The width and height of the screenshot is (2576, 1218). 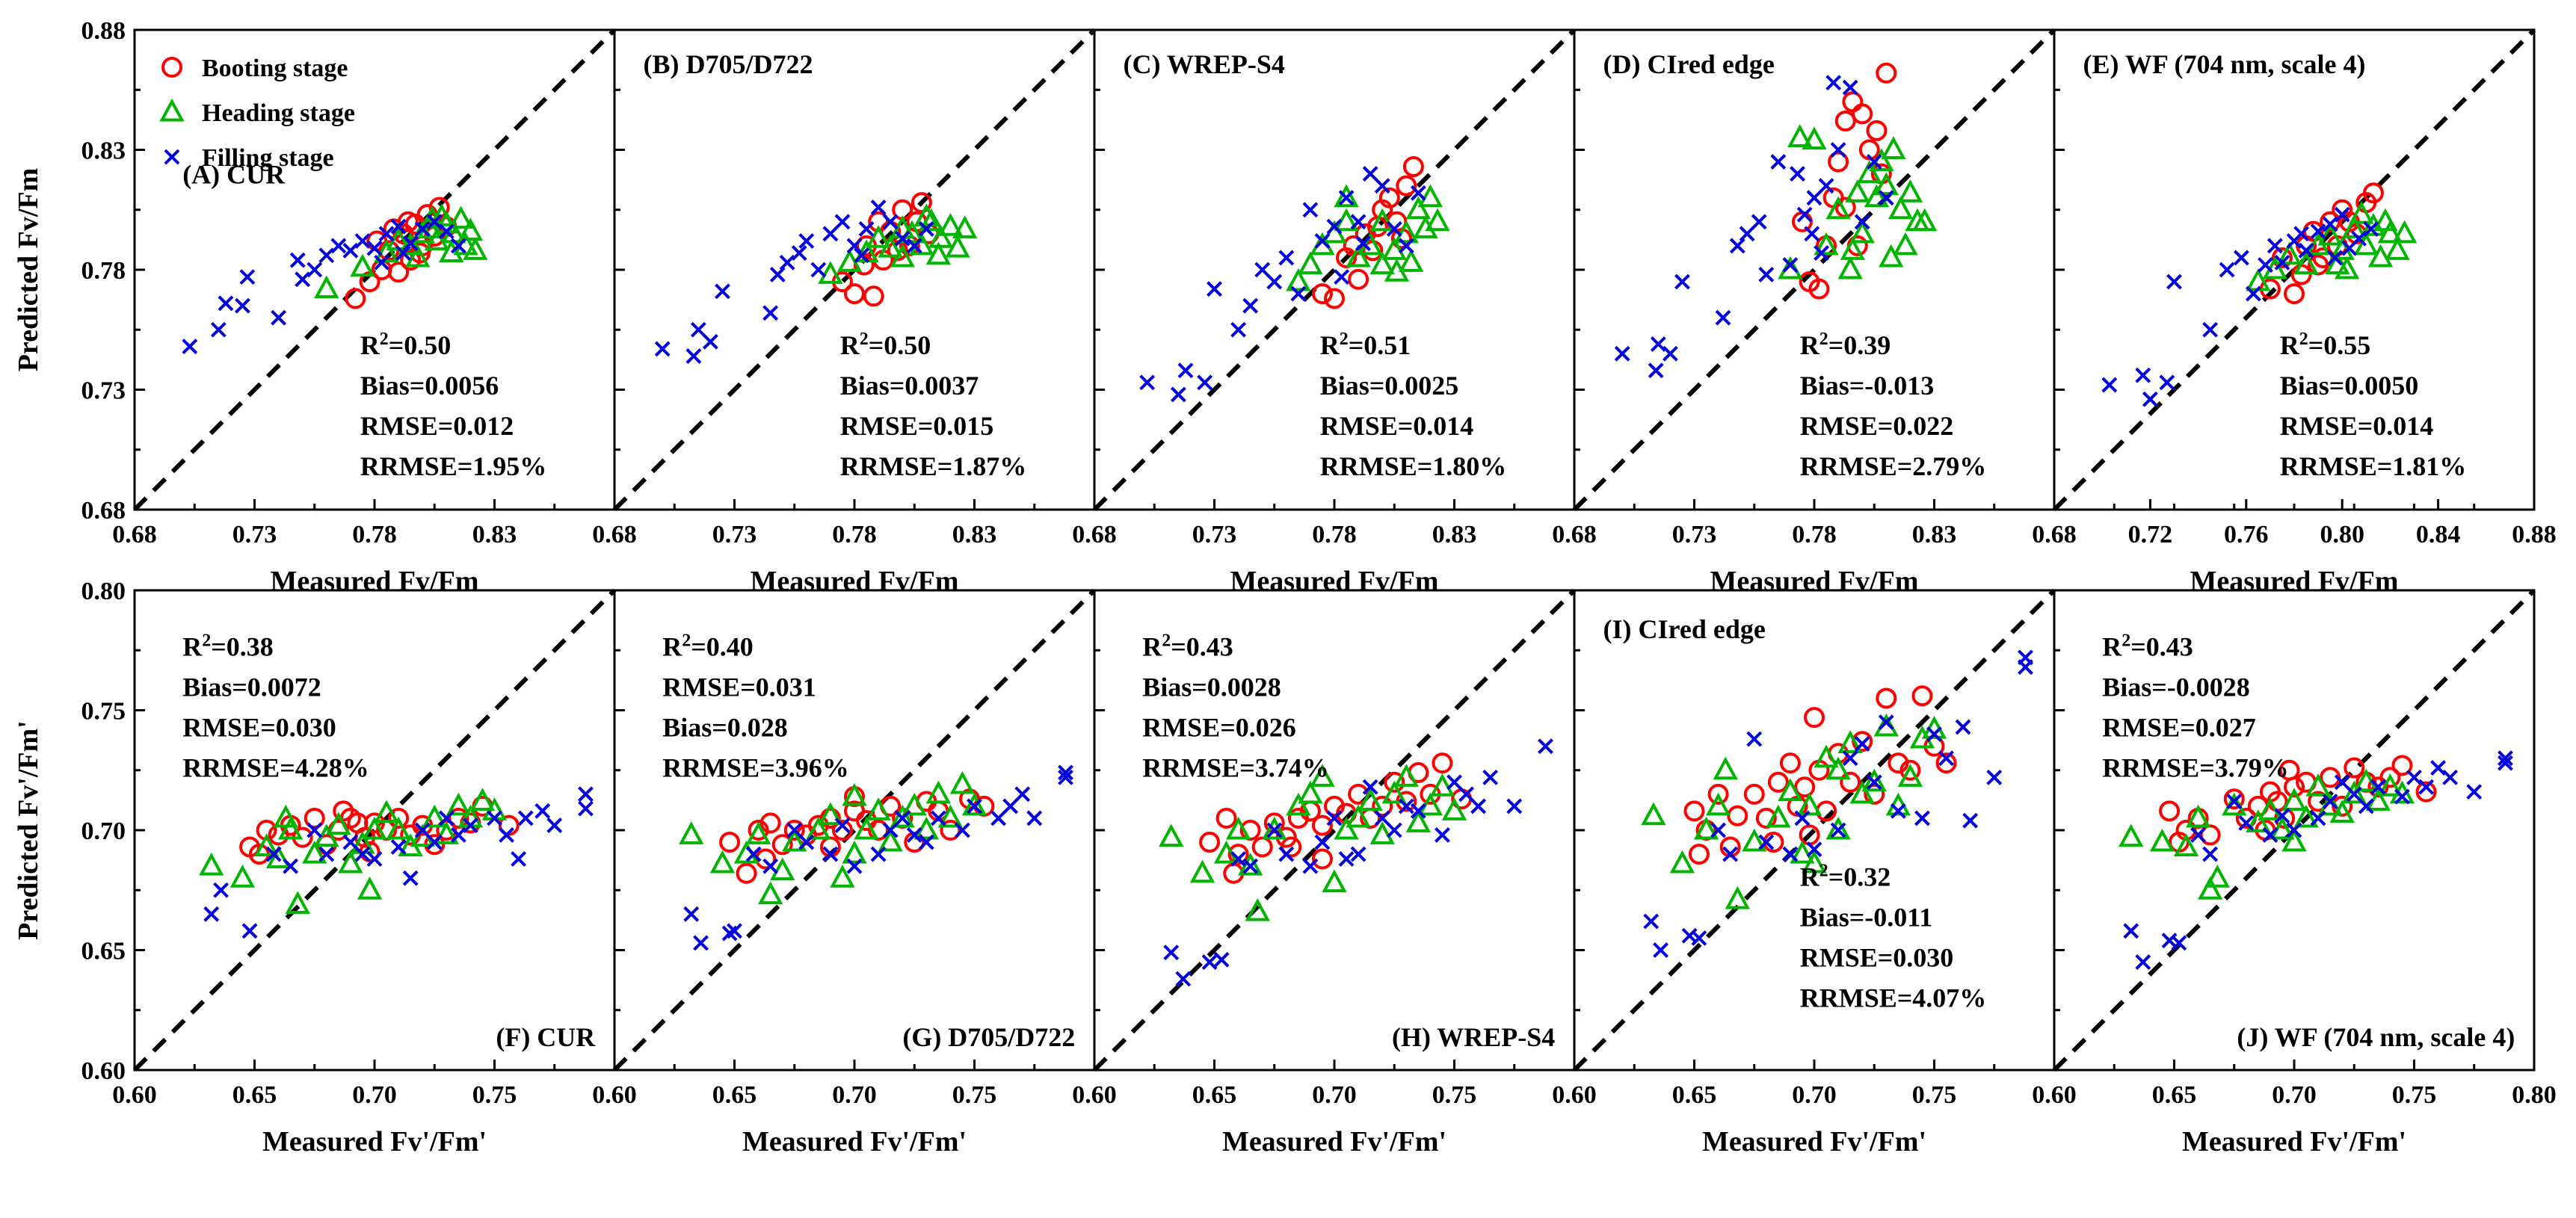 What do you see at coordinates (268, 158) in the screenshot?
I see `legend-label: Filling stage` at bounding box center [268, 158].